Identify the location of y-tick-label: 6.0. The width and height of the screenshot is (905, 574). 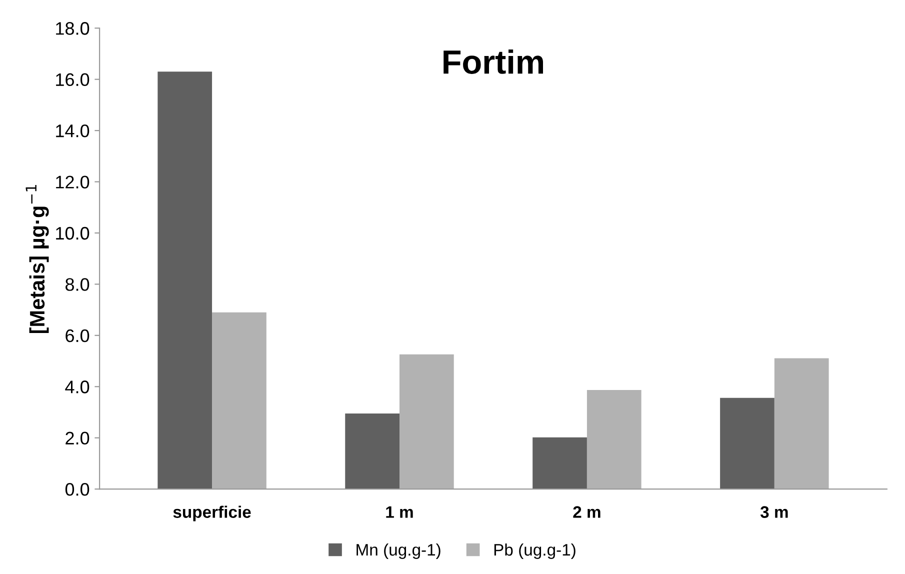
(78, 335).